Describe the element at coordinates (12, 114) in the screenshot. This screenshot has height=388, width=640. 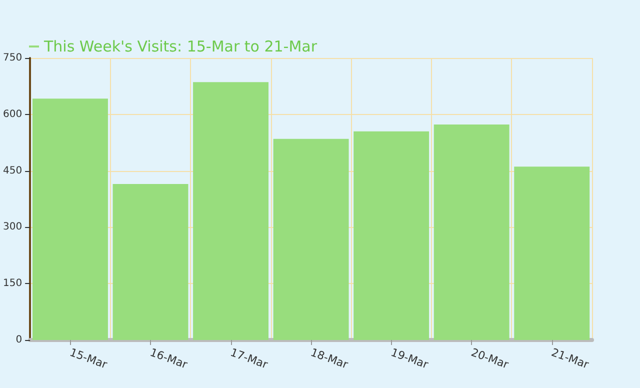
I see `y-tick-label: 600` at that location.